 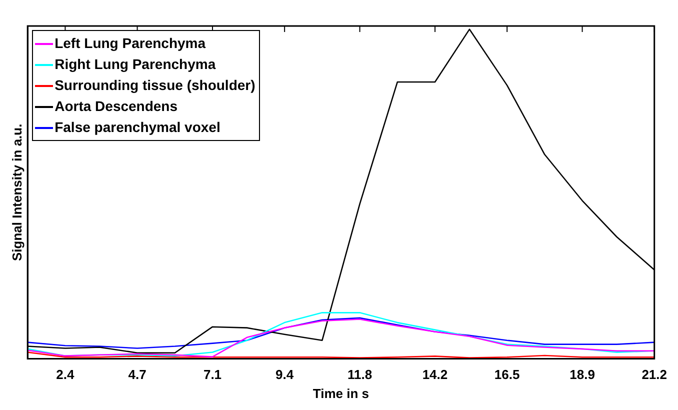 What do you see at coordinates (66, 374) in the screenshot?
I see `x-tick-label: 2.4` at bounding box center [66, 374].